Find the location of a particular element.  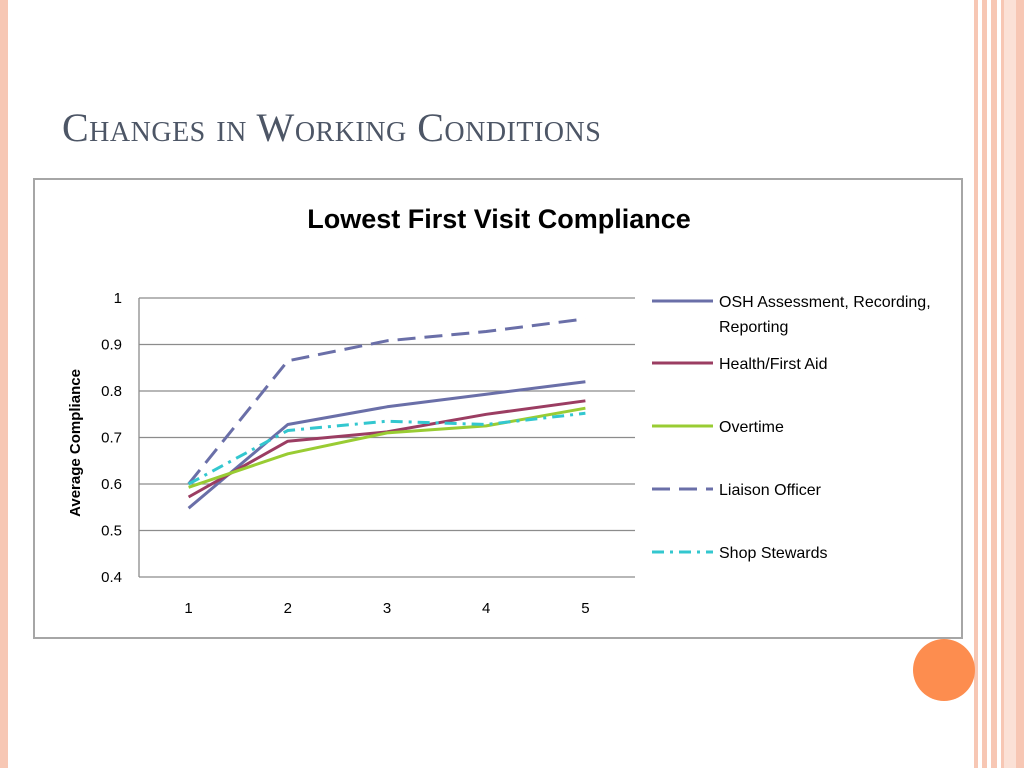

y-tick-label: 0.5 is located at coordinates (111, 531).